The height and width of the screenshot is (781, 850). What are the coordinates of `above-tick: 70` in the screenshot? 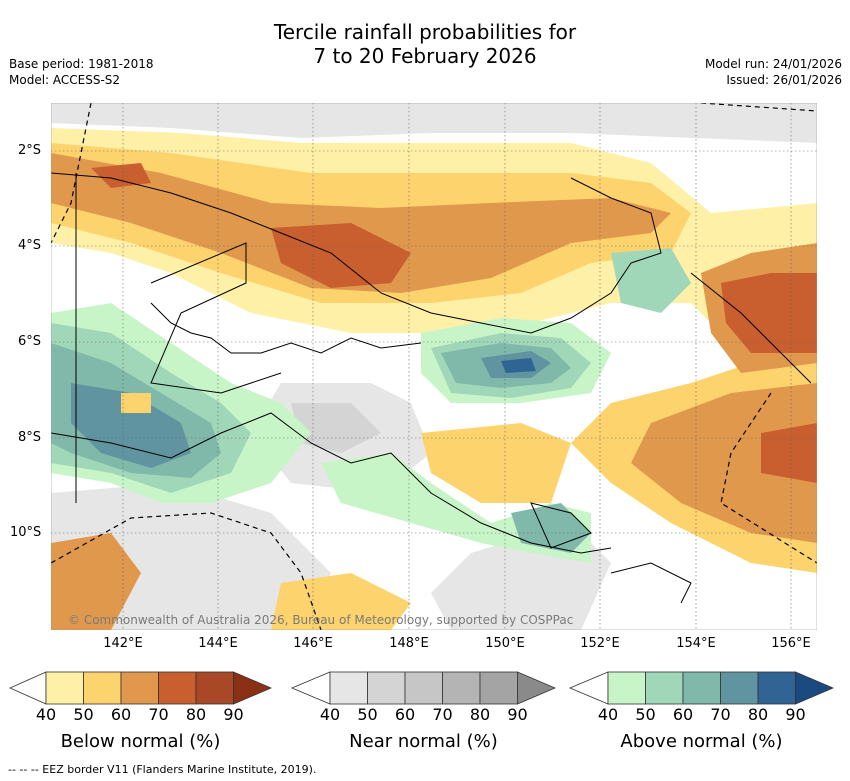 It's located at (720, 714).